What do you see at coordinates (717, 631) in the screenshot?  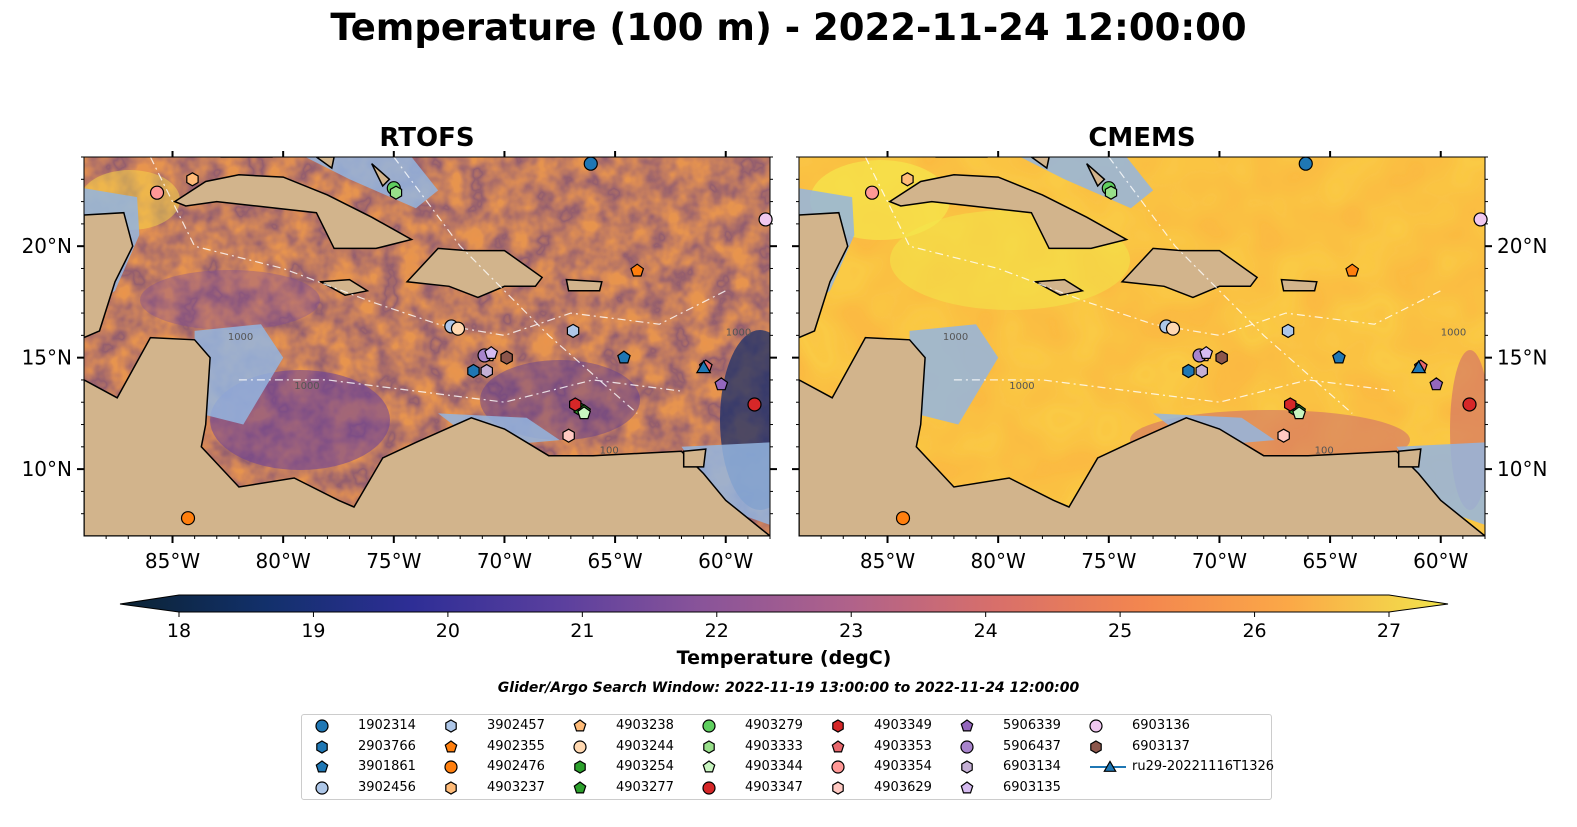 I see `colorbar-tick-label: 22` at bounding box center [717, 631].